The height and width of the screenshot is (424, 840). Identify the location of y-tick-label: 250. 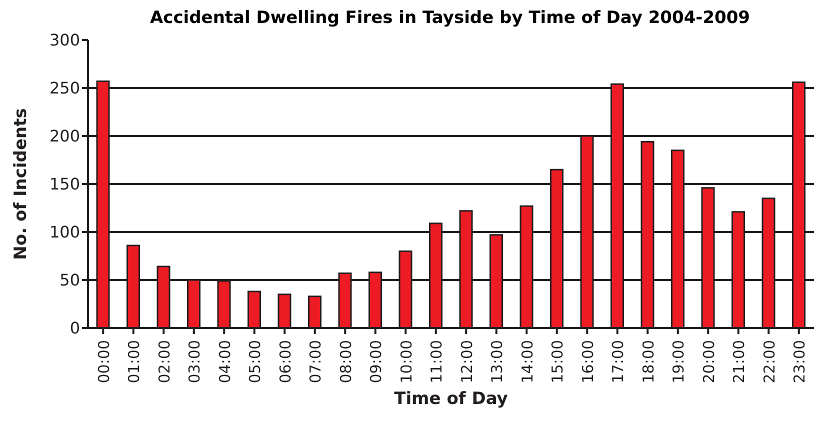
(64, 88).